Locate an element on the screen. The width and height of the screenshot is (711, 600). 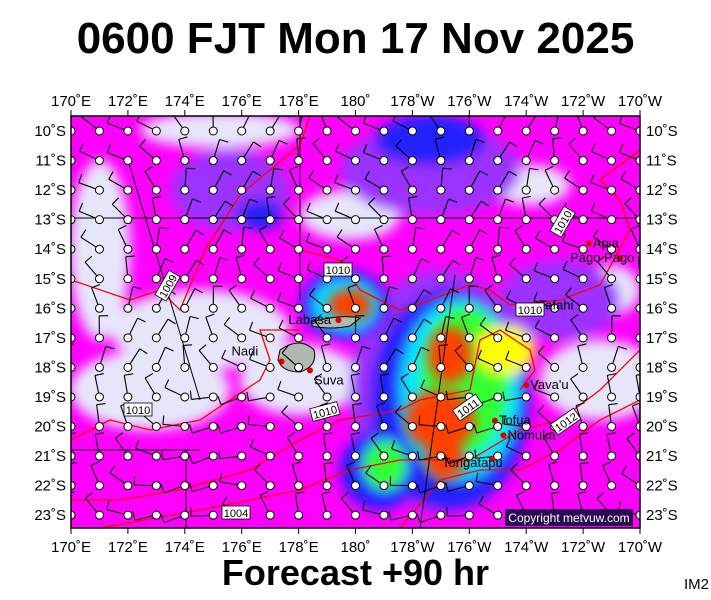
latitude-label-right: 15˚S is located at coordinates (662, 279).